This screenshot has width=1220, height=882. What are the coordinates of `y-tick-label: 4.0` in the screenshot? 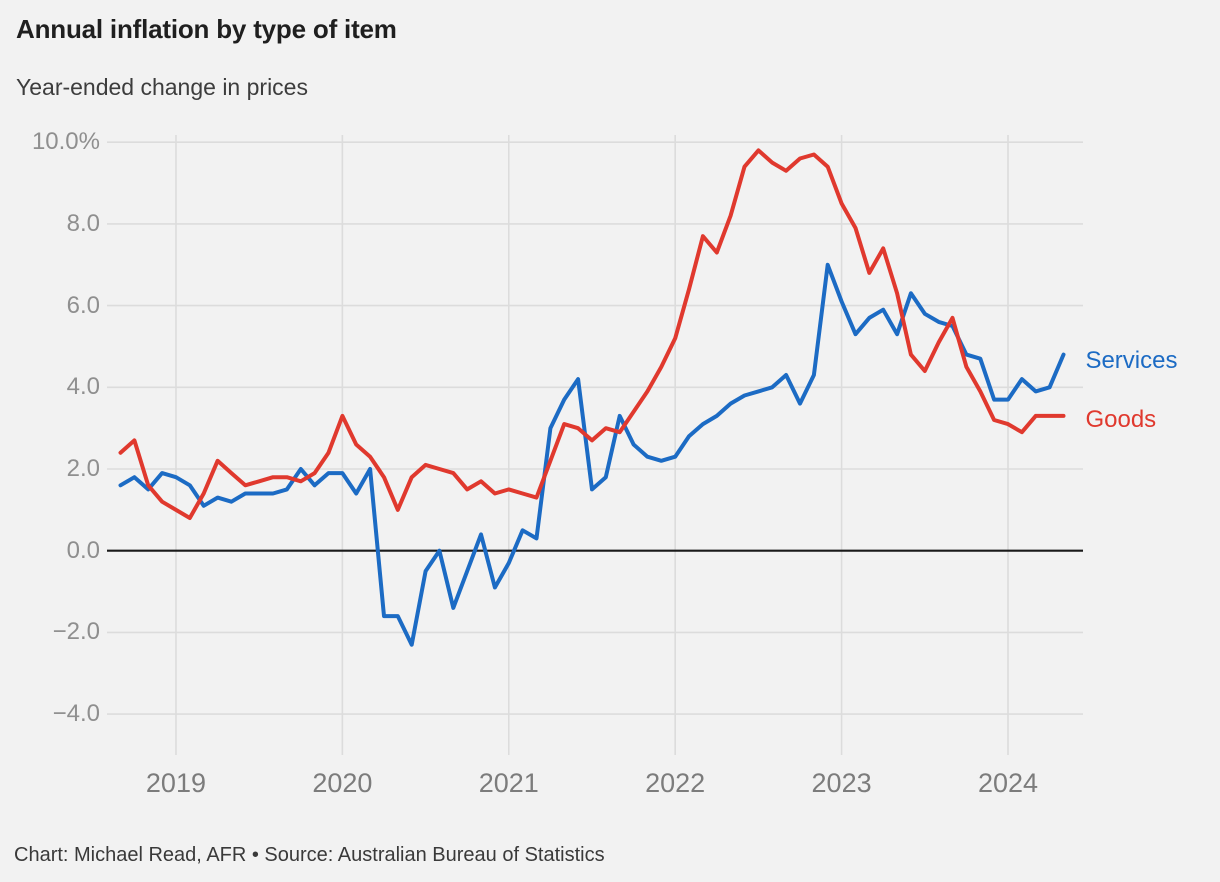 It's located at (83, 387).